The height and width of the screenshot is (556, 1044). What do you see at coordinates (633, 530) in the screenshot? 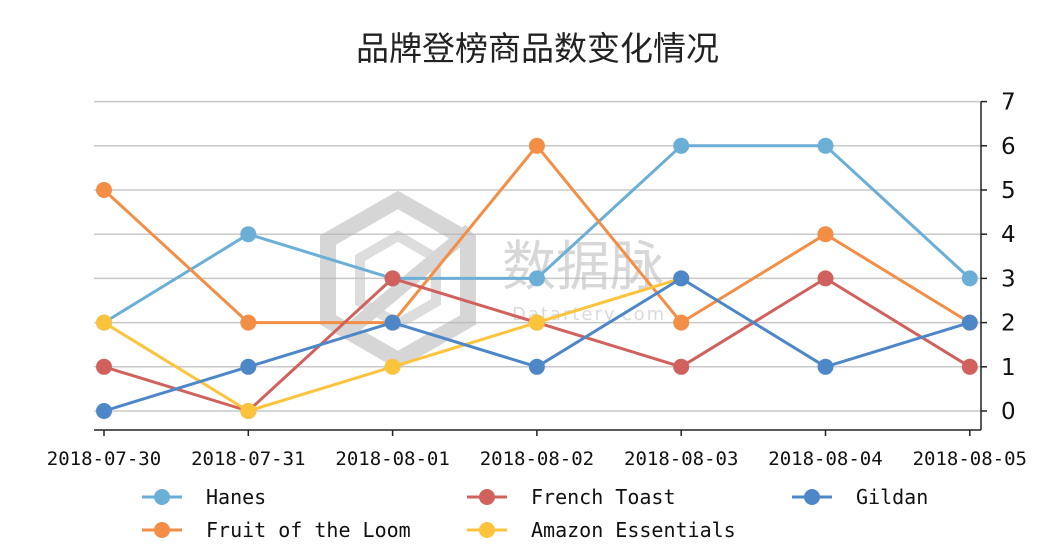
I see `legend-label: Amazon Essentials` at bounding box center [633, 530].